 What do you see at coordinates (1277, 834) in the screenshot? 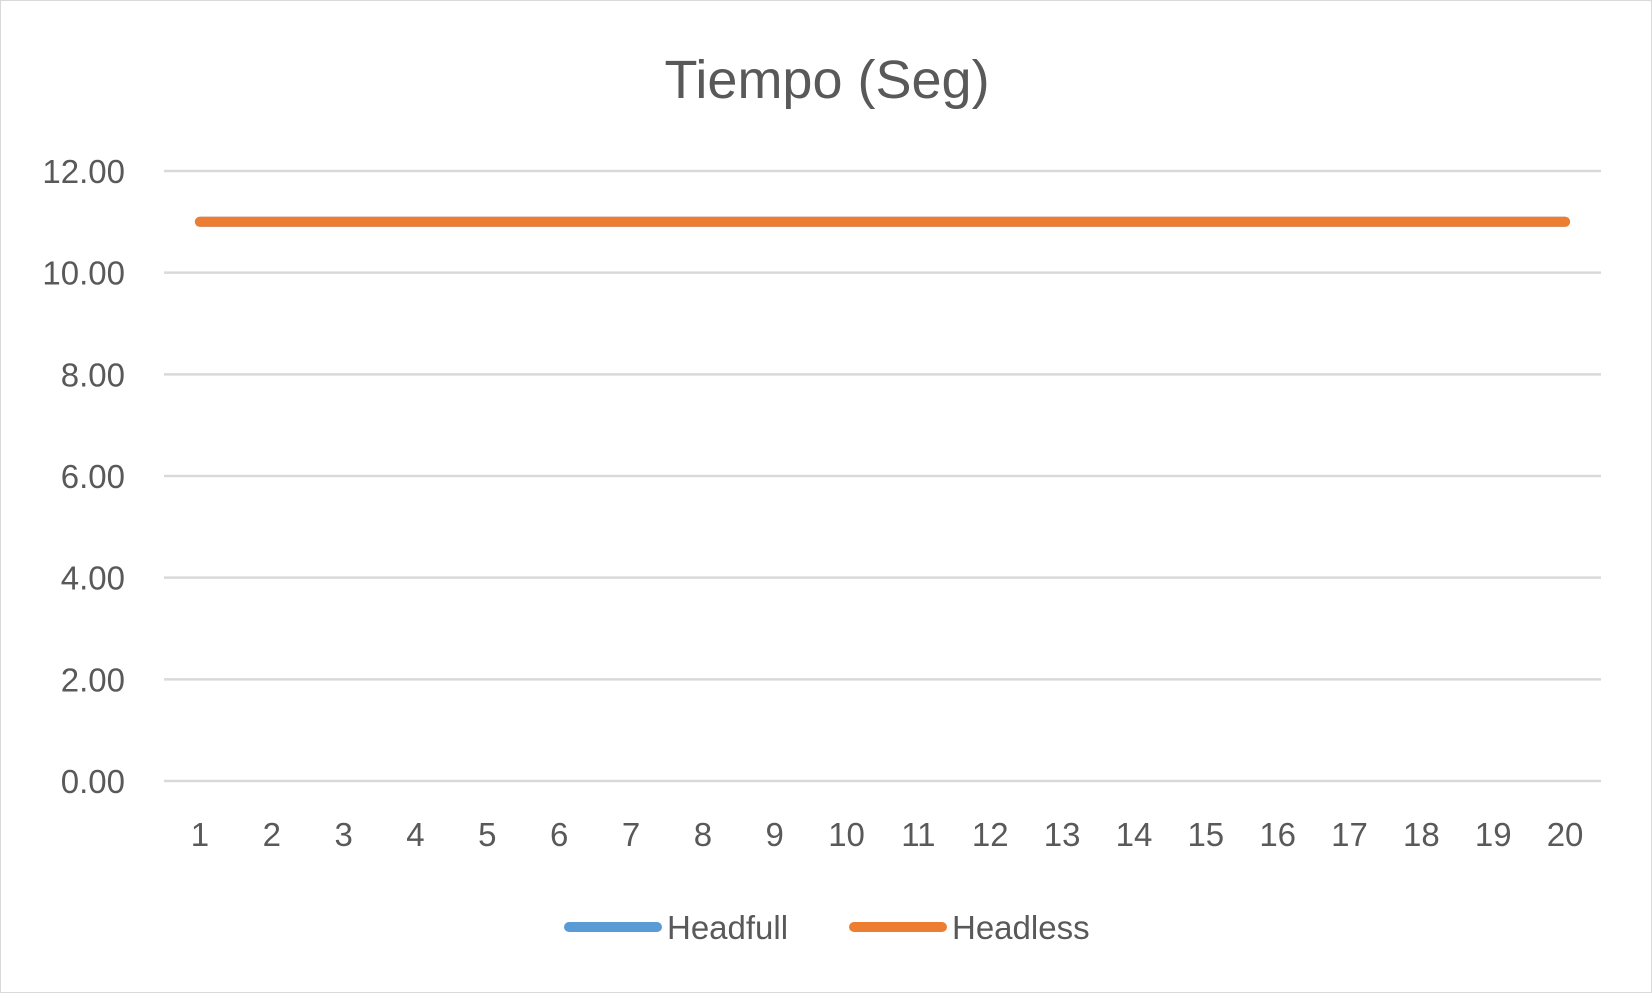
I see `x-tick-label: 16` at bounding box center [1277, 834].